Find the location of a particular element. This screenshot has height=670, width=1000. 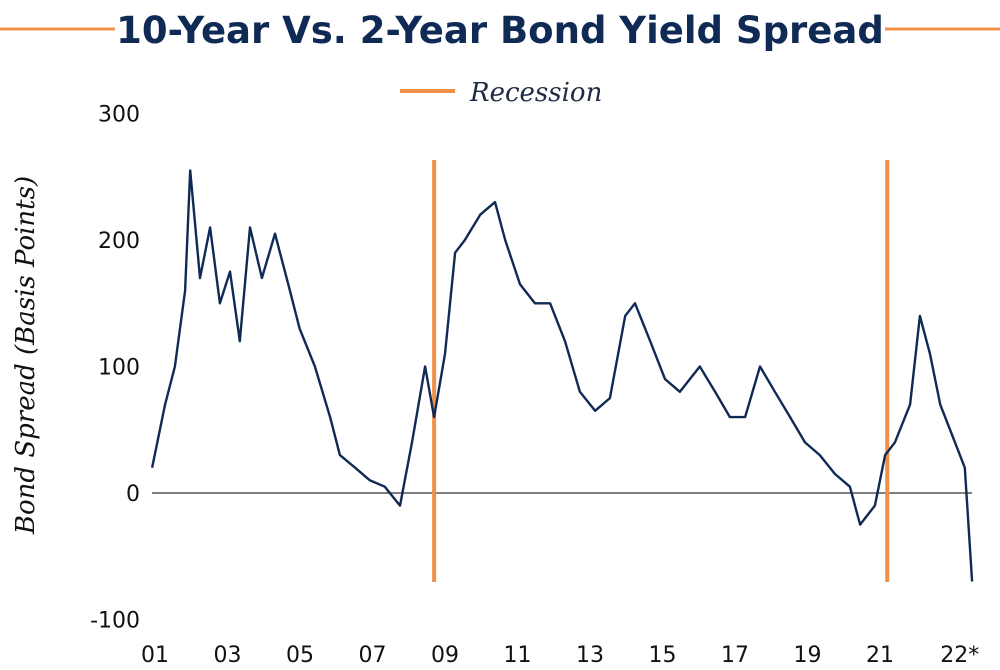

y-tick-label: -100 is located at coordinates (115, 621).